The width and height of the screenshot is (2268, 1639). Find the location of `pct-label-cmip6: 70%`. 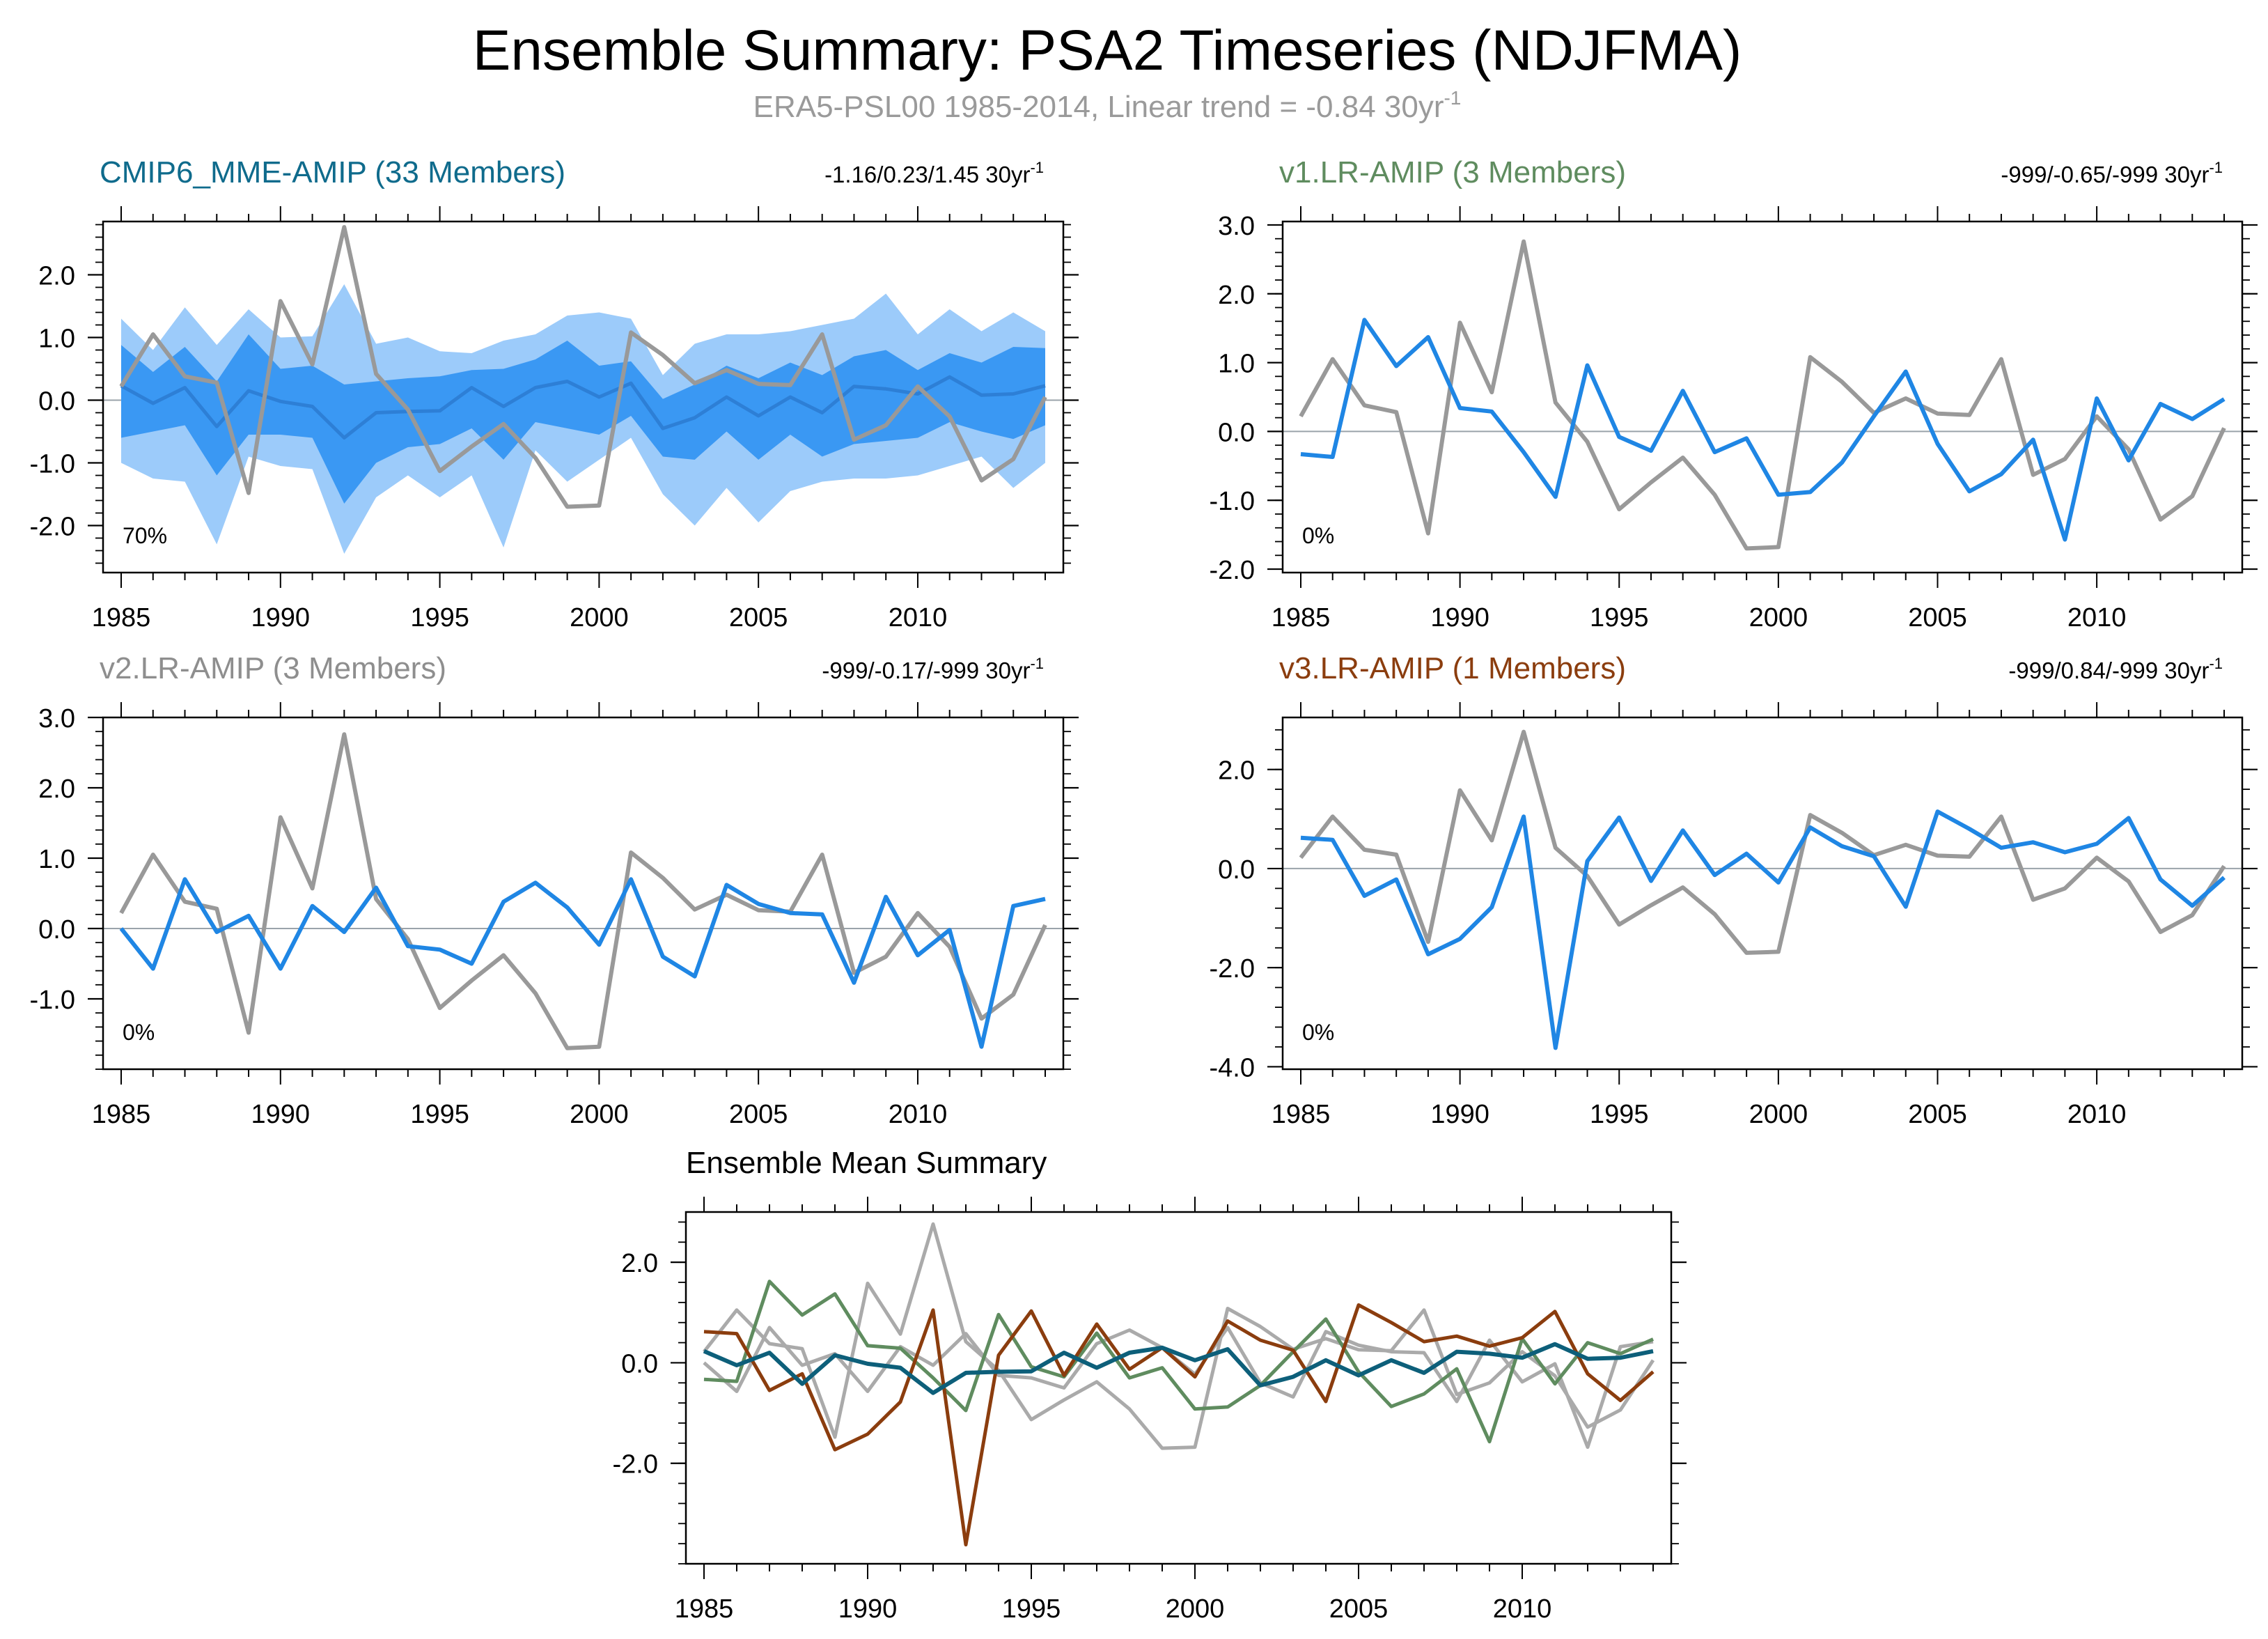

pct-label-cmip6: 70% is located at coordinates (145, 535).